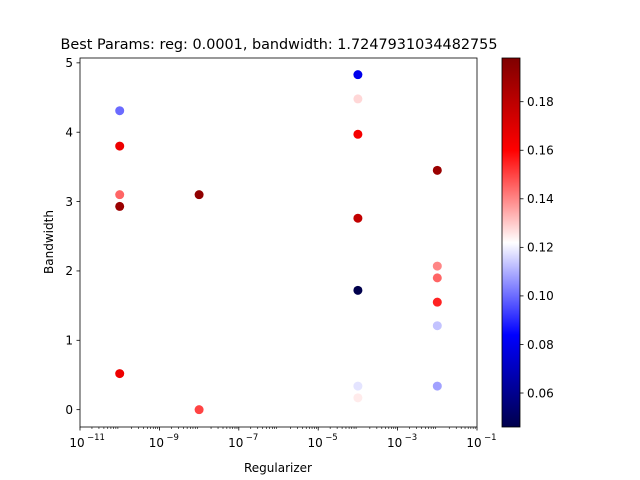  I want to click on y-axis-label: Bandwidth, so click(49, 242).